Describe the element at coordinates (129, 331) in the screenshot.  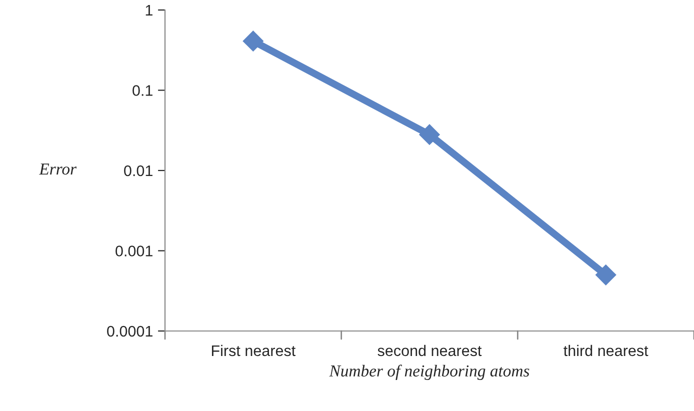
I see `y-tick-label: 0.0001` at that location.